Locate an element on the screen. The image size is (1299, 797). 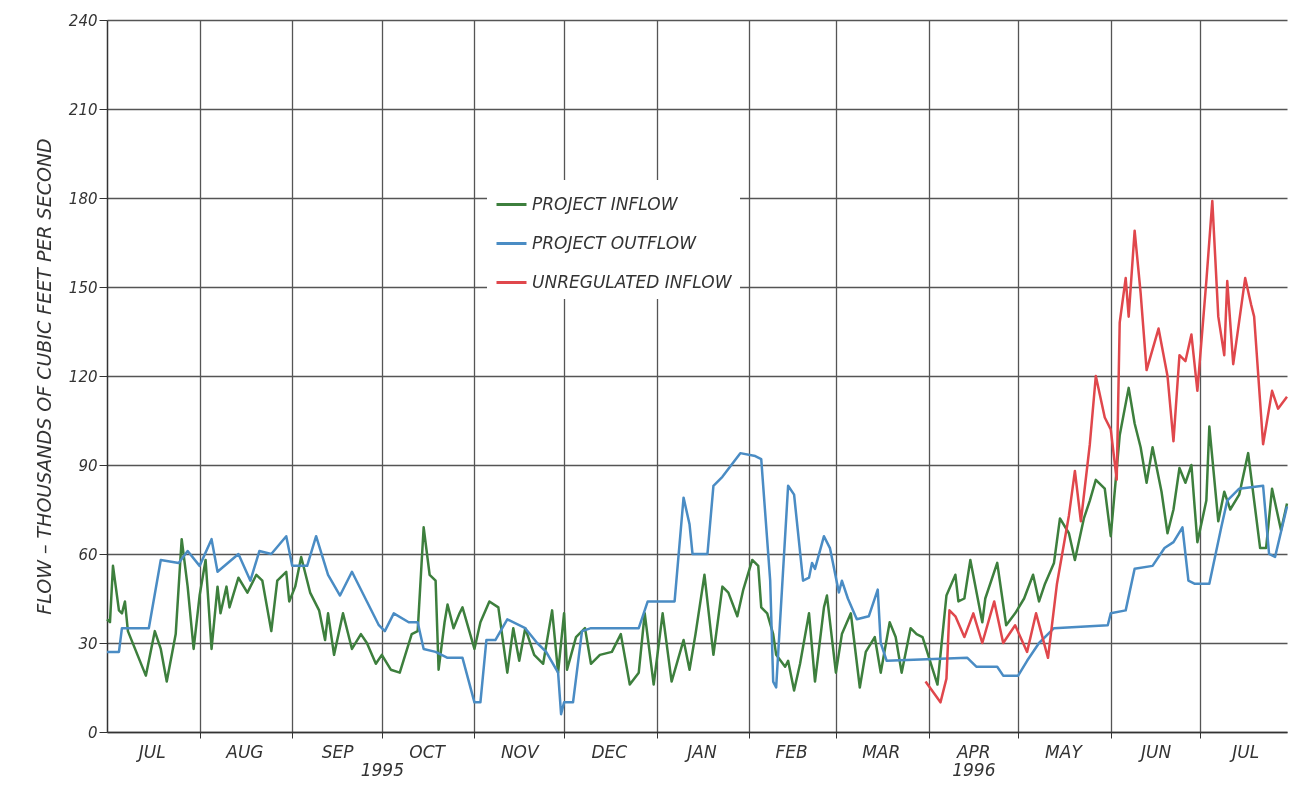
x-tick-label: JUN is located at coordinates (1154, 751).